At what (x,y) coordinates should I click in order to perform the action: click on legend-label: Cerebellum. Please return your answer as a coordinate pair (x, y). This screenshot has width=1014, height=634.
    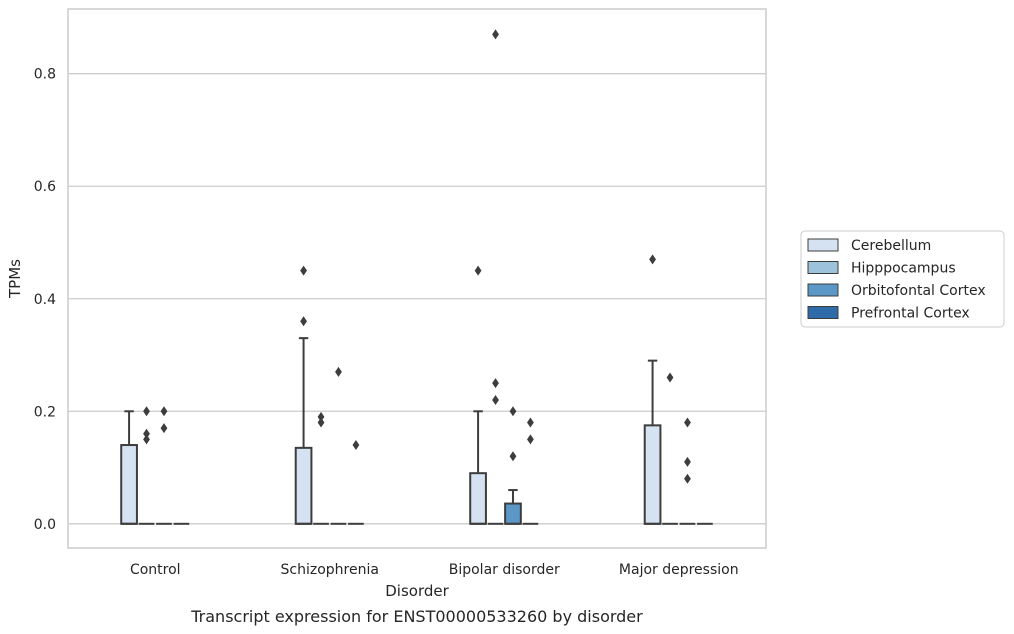
    Looking at the image, I should click on (891, 246).